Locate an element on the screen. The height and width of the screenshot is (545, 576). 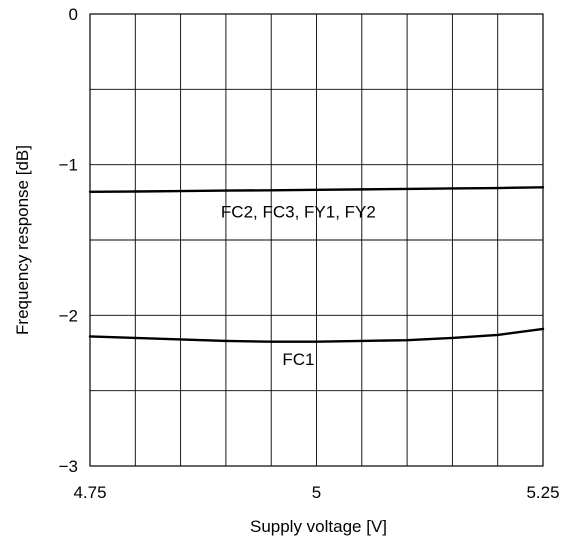
y-tick-label: −1 is located at coordinates (68, 165).